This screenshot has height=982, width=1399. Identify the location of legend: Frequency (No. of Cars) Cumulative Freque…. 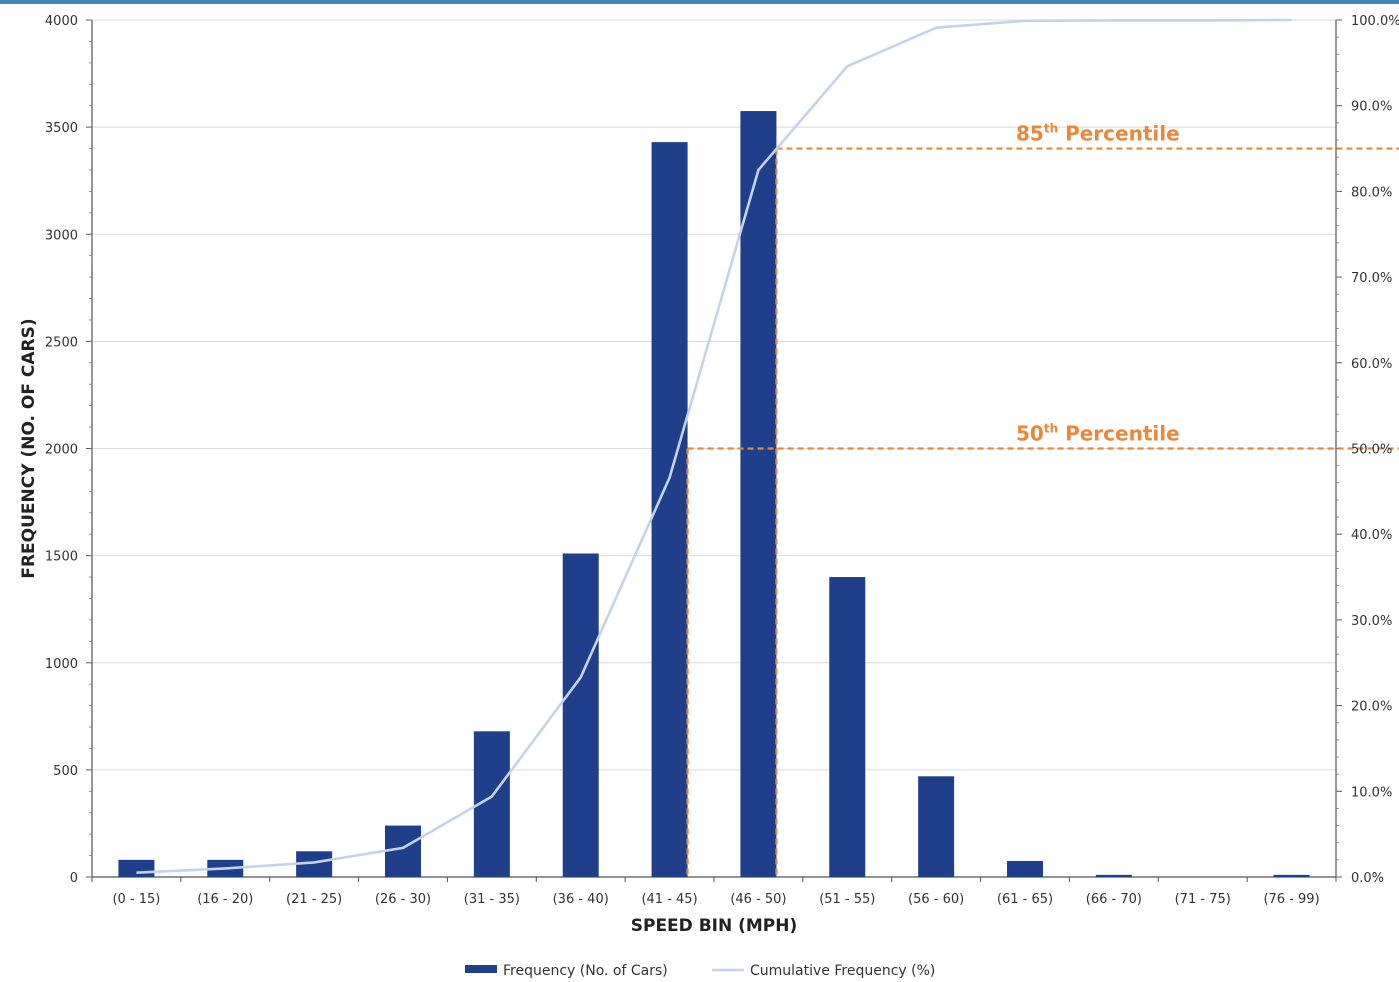
(700, 971).